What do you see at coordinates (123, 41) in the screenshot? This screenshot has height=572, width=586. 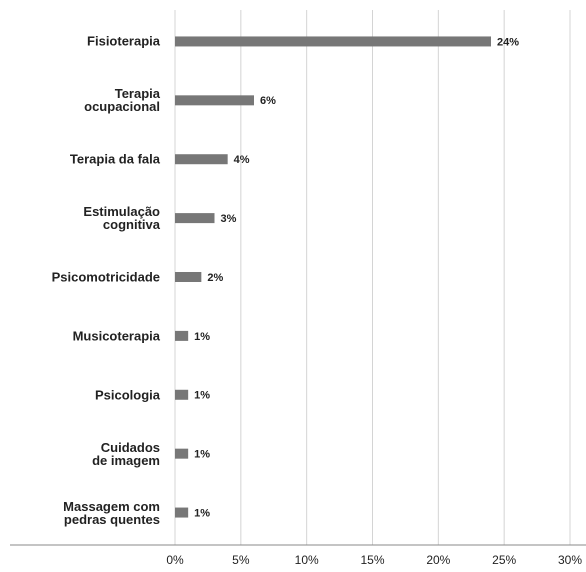 I see `category-label: Fisioterapia` at bounding box center [123, 41].